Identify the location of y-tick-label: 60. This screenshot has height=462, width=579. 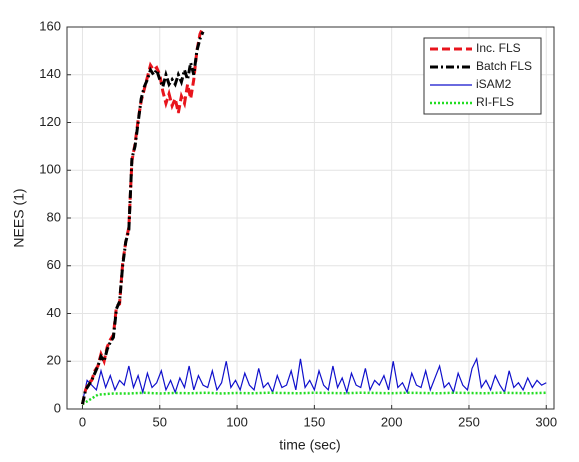
(54, 264).